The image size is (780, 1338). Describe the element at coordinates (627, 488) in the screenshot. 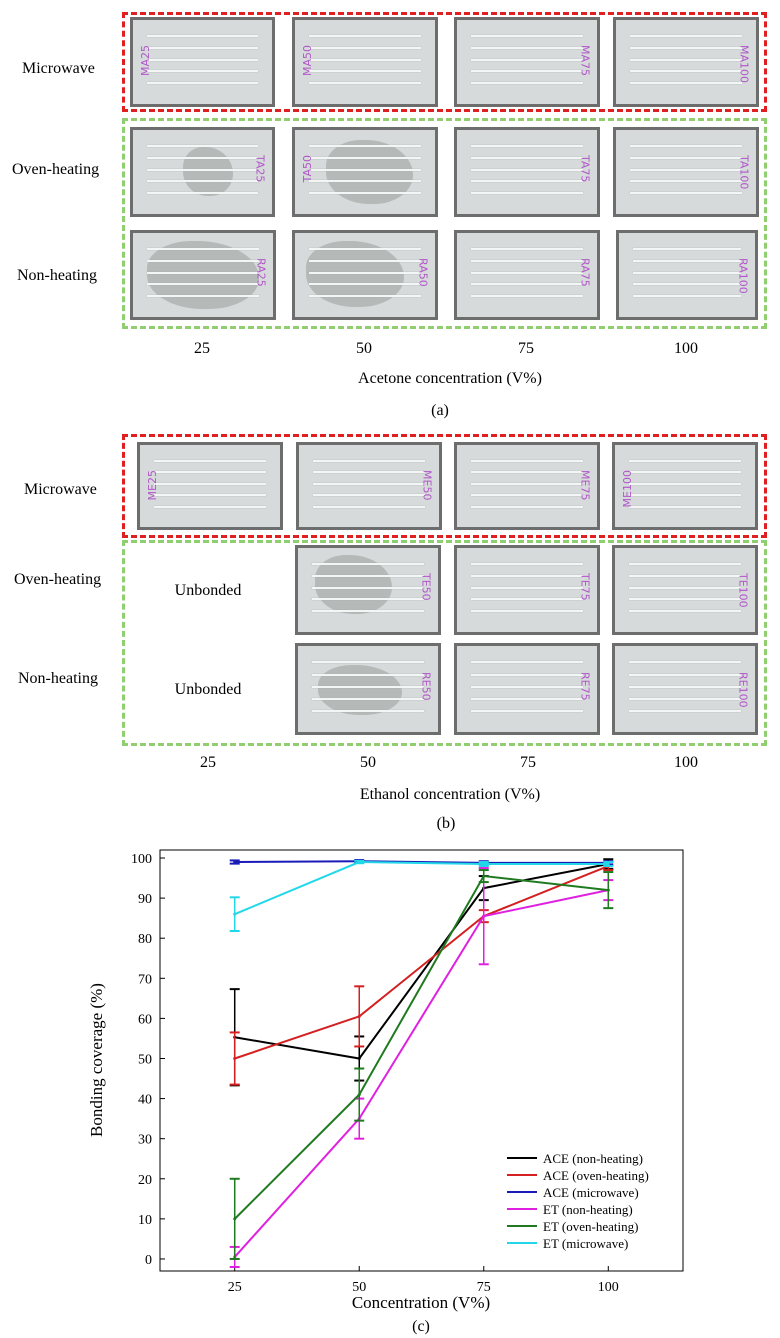

I see `chip-label: ME100` at that location.